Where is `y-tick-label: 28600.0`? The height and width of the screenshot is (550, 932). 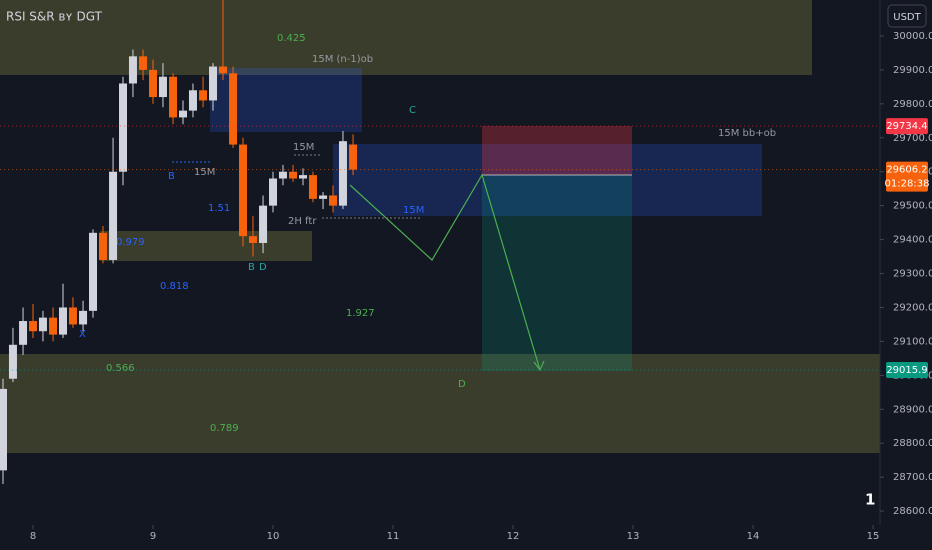
y-tick-label: 28600.0 is located at coordinates (912, 511).